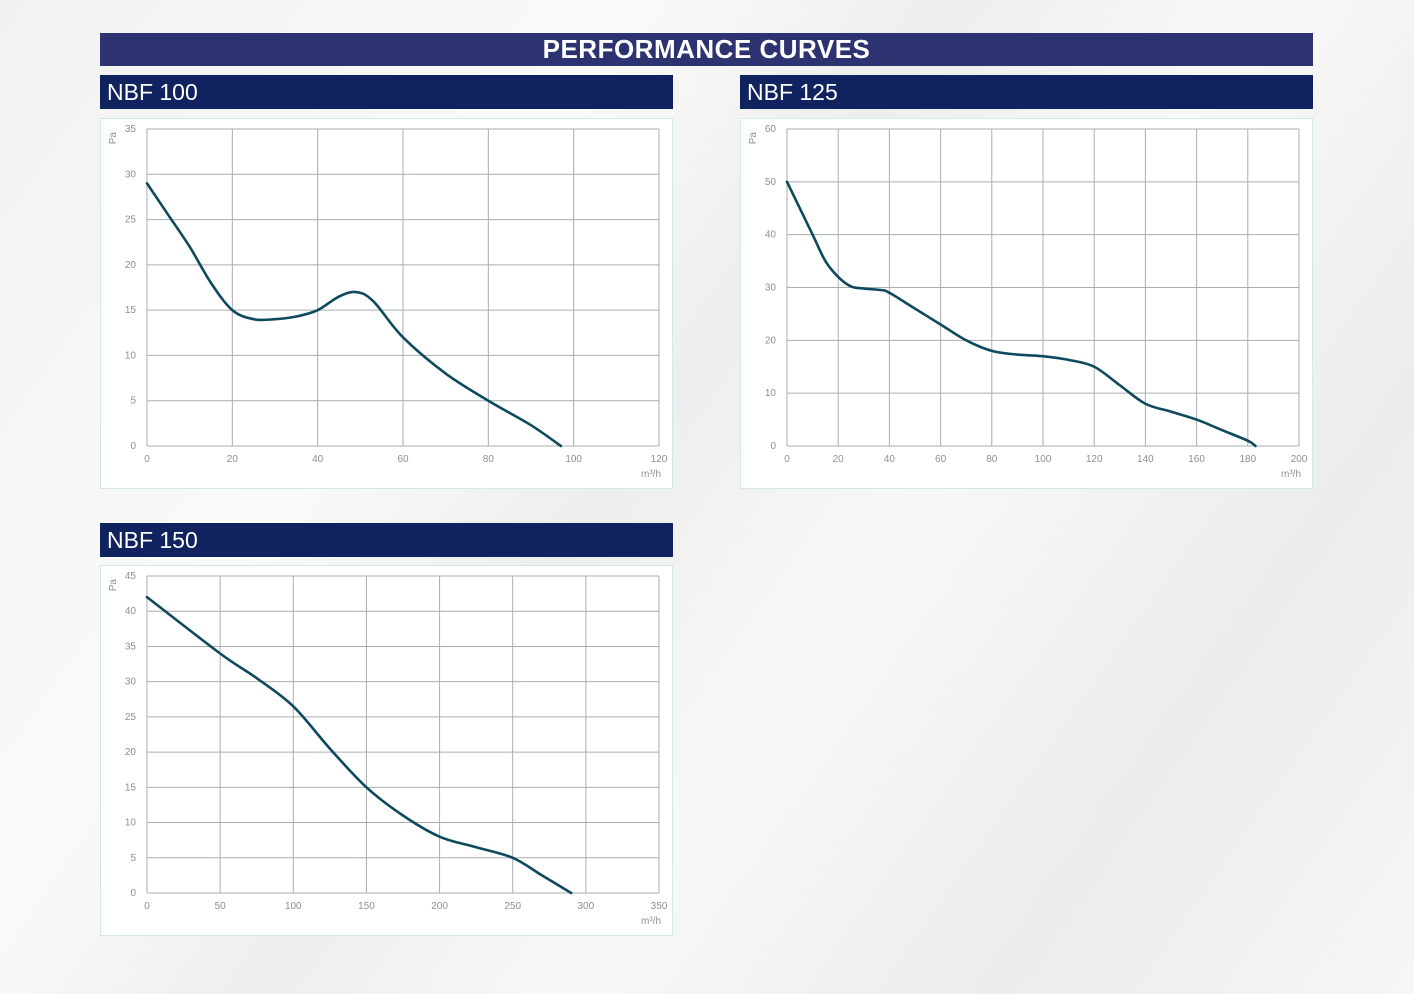  What do you see at coordinates (366, 906) in the screenshot?
I see `x-tick-label: 150` at bounding box center [366, 906].